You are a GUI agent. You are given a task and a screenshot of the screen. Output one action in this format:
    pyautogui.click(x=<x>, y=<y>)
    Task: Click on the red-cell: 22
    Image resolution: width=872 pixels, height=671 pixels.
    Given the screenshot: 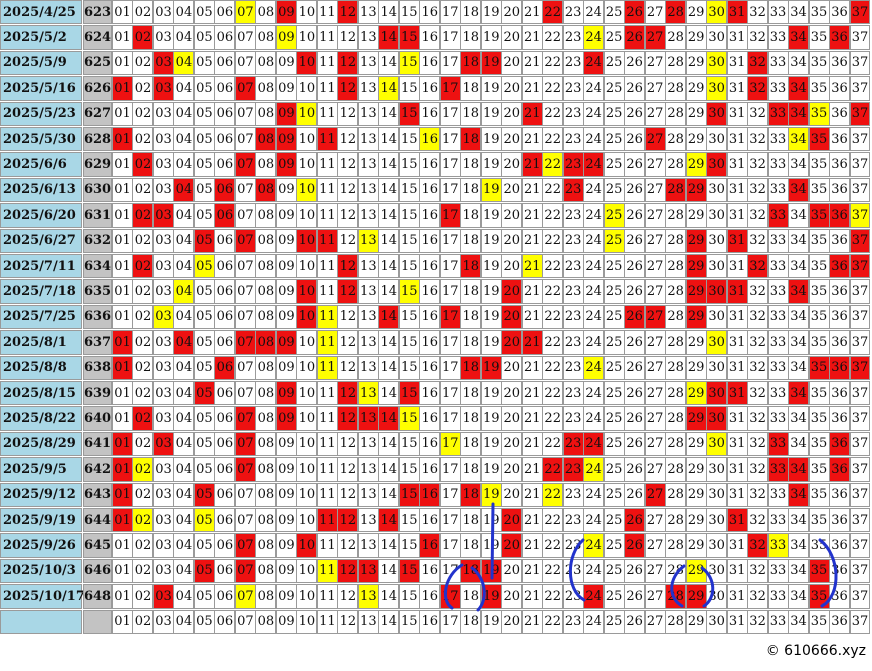 What is the action you would take?
    pyautogui.click(x=553, y=469)
    